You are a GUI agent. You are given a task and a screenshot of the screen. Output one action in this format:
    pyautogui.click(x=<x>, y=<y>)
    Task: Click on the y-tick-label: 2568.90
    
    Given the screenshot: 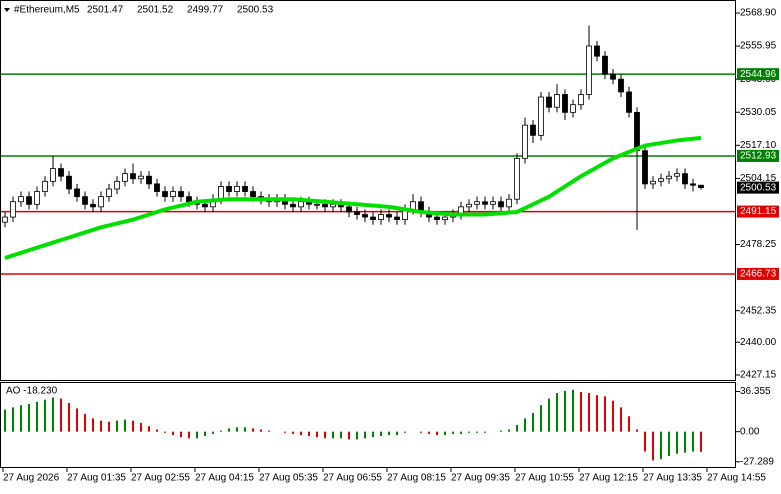 What is the action you would take?
    pyautogui.click(x=758, y=13)
    